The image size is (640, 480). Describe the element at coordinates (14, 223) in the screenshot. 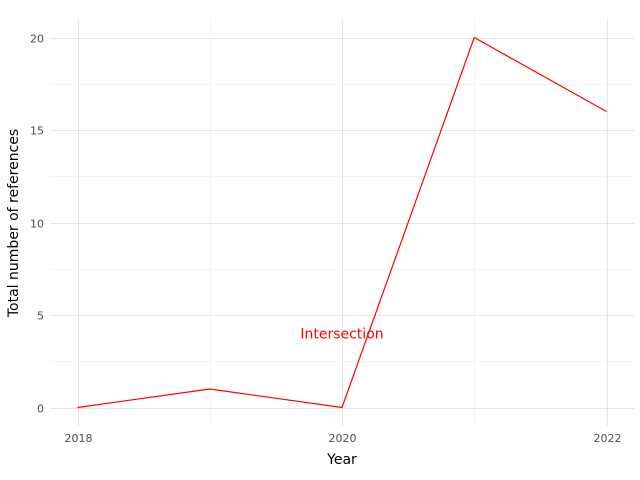

I see `y-axis-title: Total number of references` at that location.